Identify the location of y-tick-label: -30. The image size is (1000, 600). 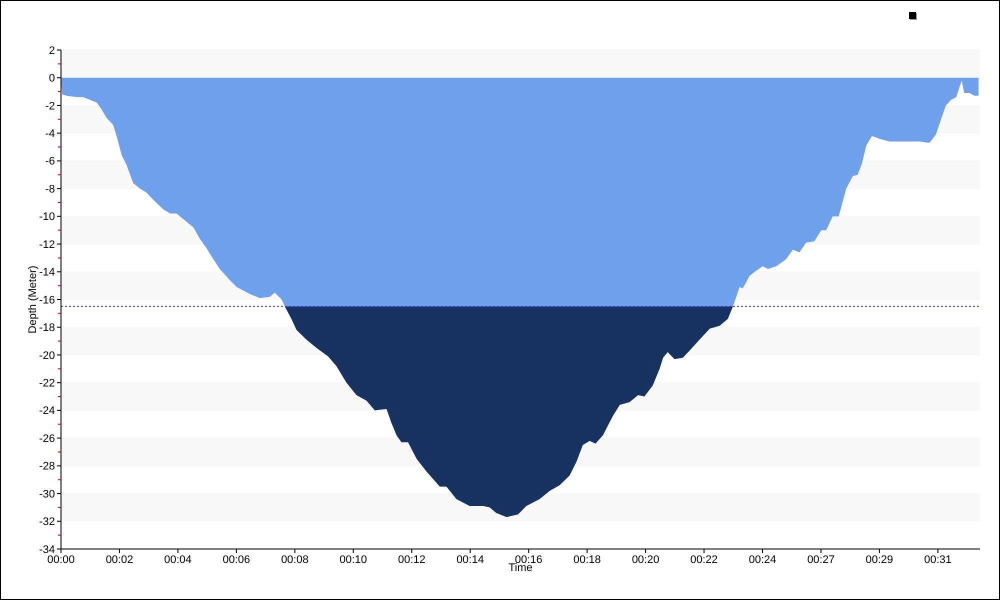
(47, 494).